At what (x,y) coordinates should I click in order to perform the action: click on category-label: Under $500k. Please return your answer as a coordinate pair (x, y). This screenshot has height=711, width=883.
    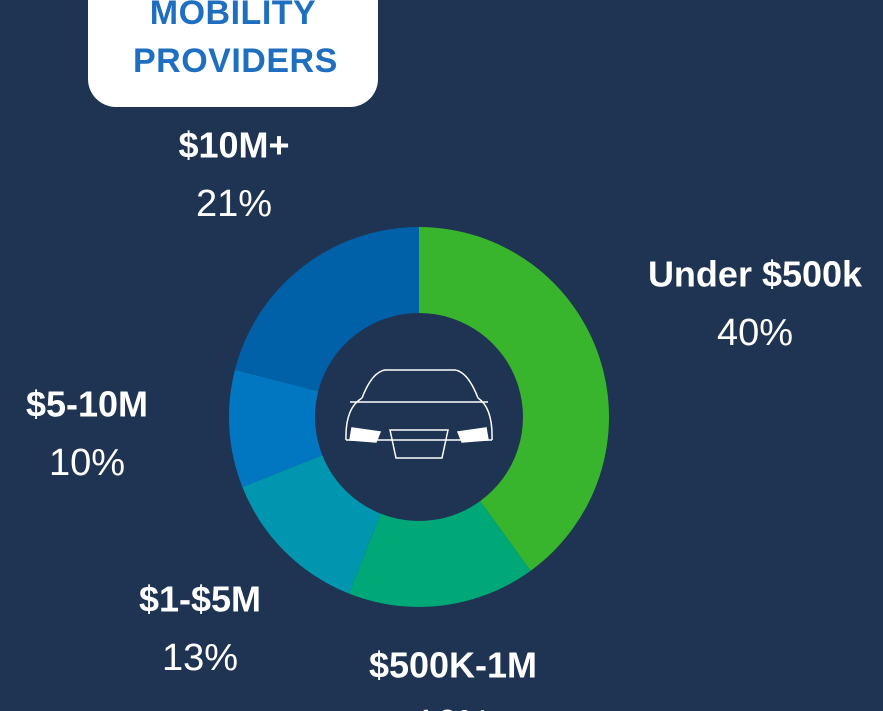
    Looking at the image, I should click on (755, 274).